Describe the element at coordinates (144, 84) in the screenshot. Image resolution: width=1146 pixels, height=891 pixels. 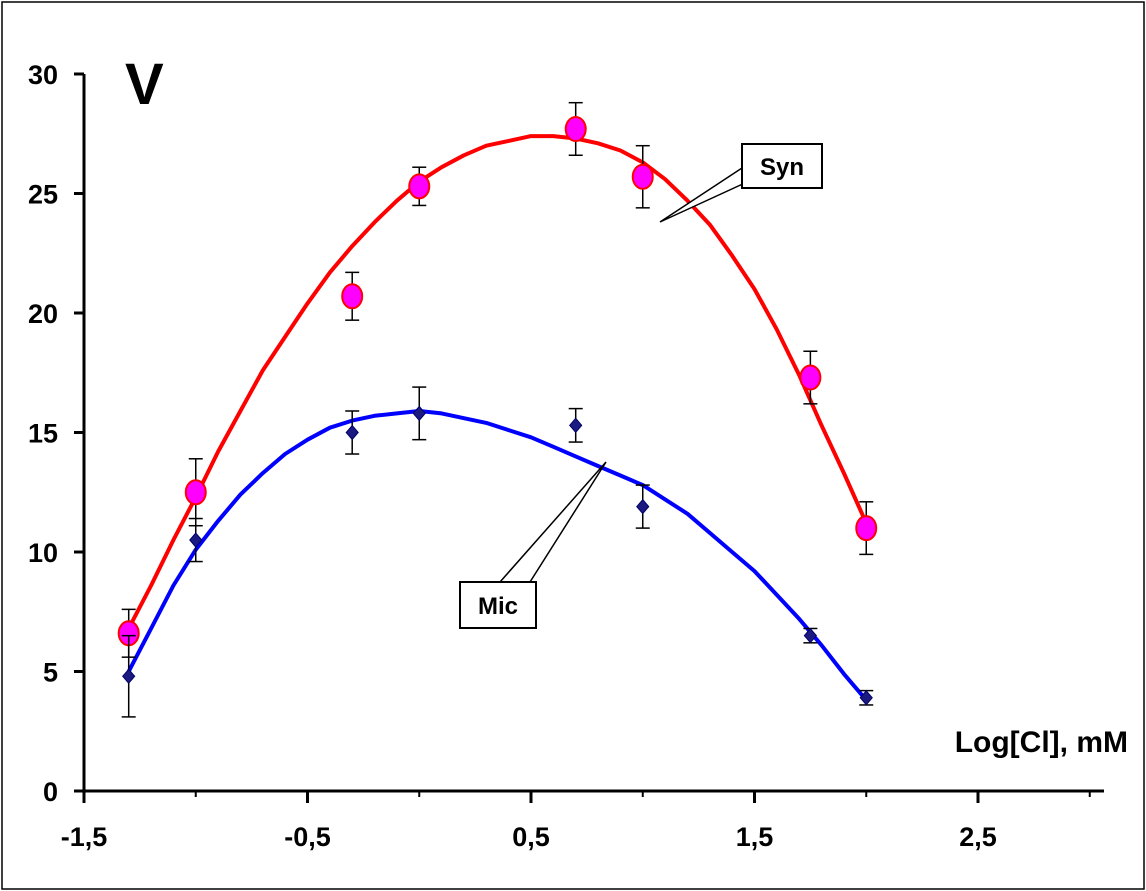
I see `panel-letter: V` at that location.